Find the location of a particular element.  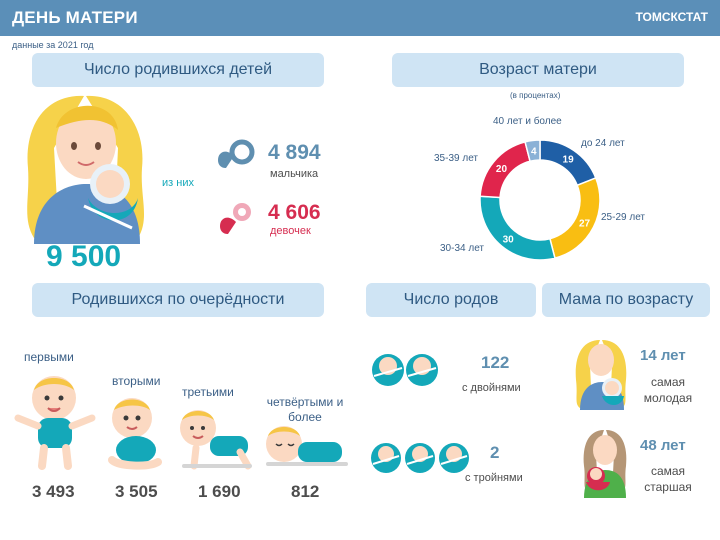

birth-order-title: Родившихся по очерёдности is located at coordinates (178, 300).